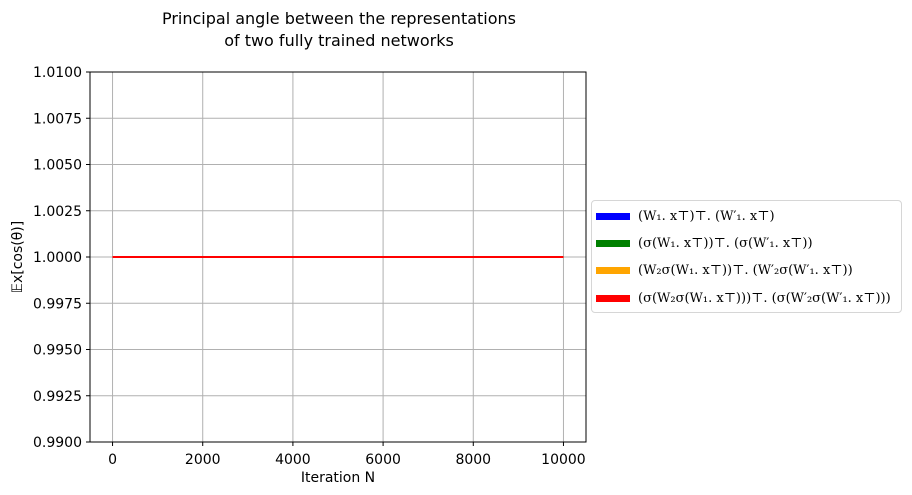 The height and width of the screenshot is (495, 912). I want to click on y-tick-label: 0.9900, so click(57, 443).